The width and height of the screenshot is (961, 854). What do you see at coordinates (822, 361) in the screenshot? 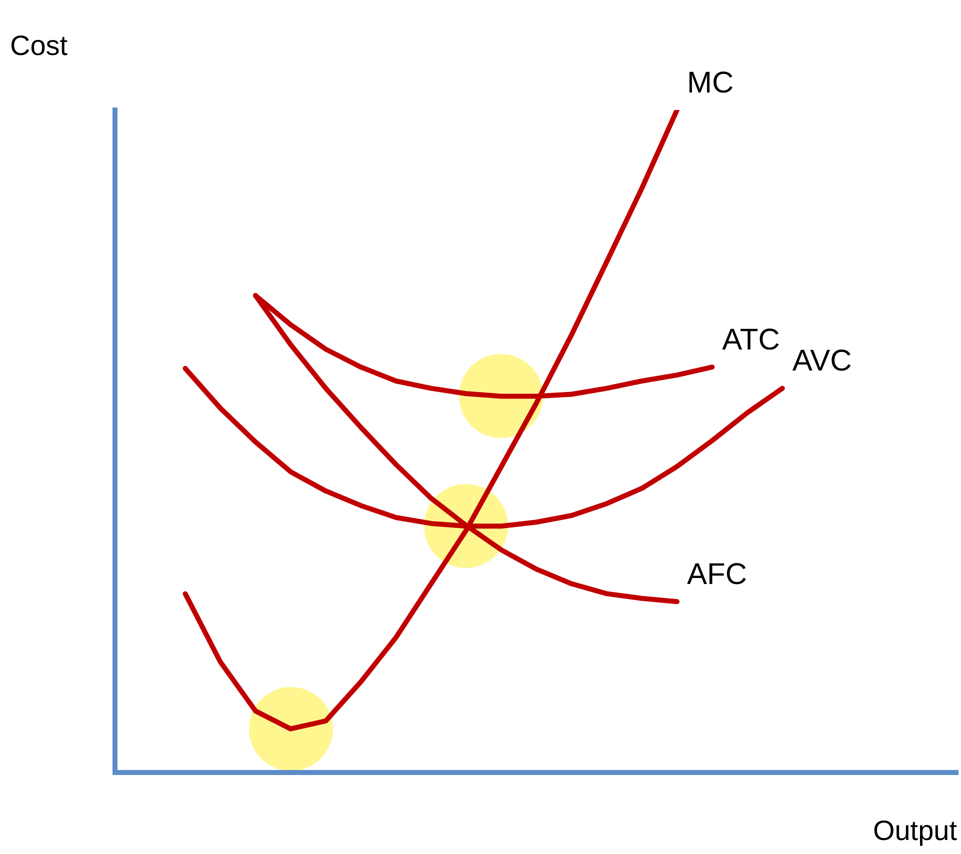
I see `series-label: AVC` at bounding box center [822, 361].